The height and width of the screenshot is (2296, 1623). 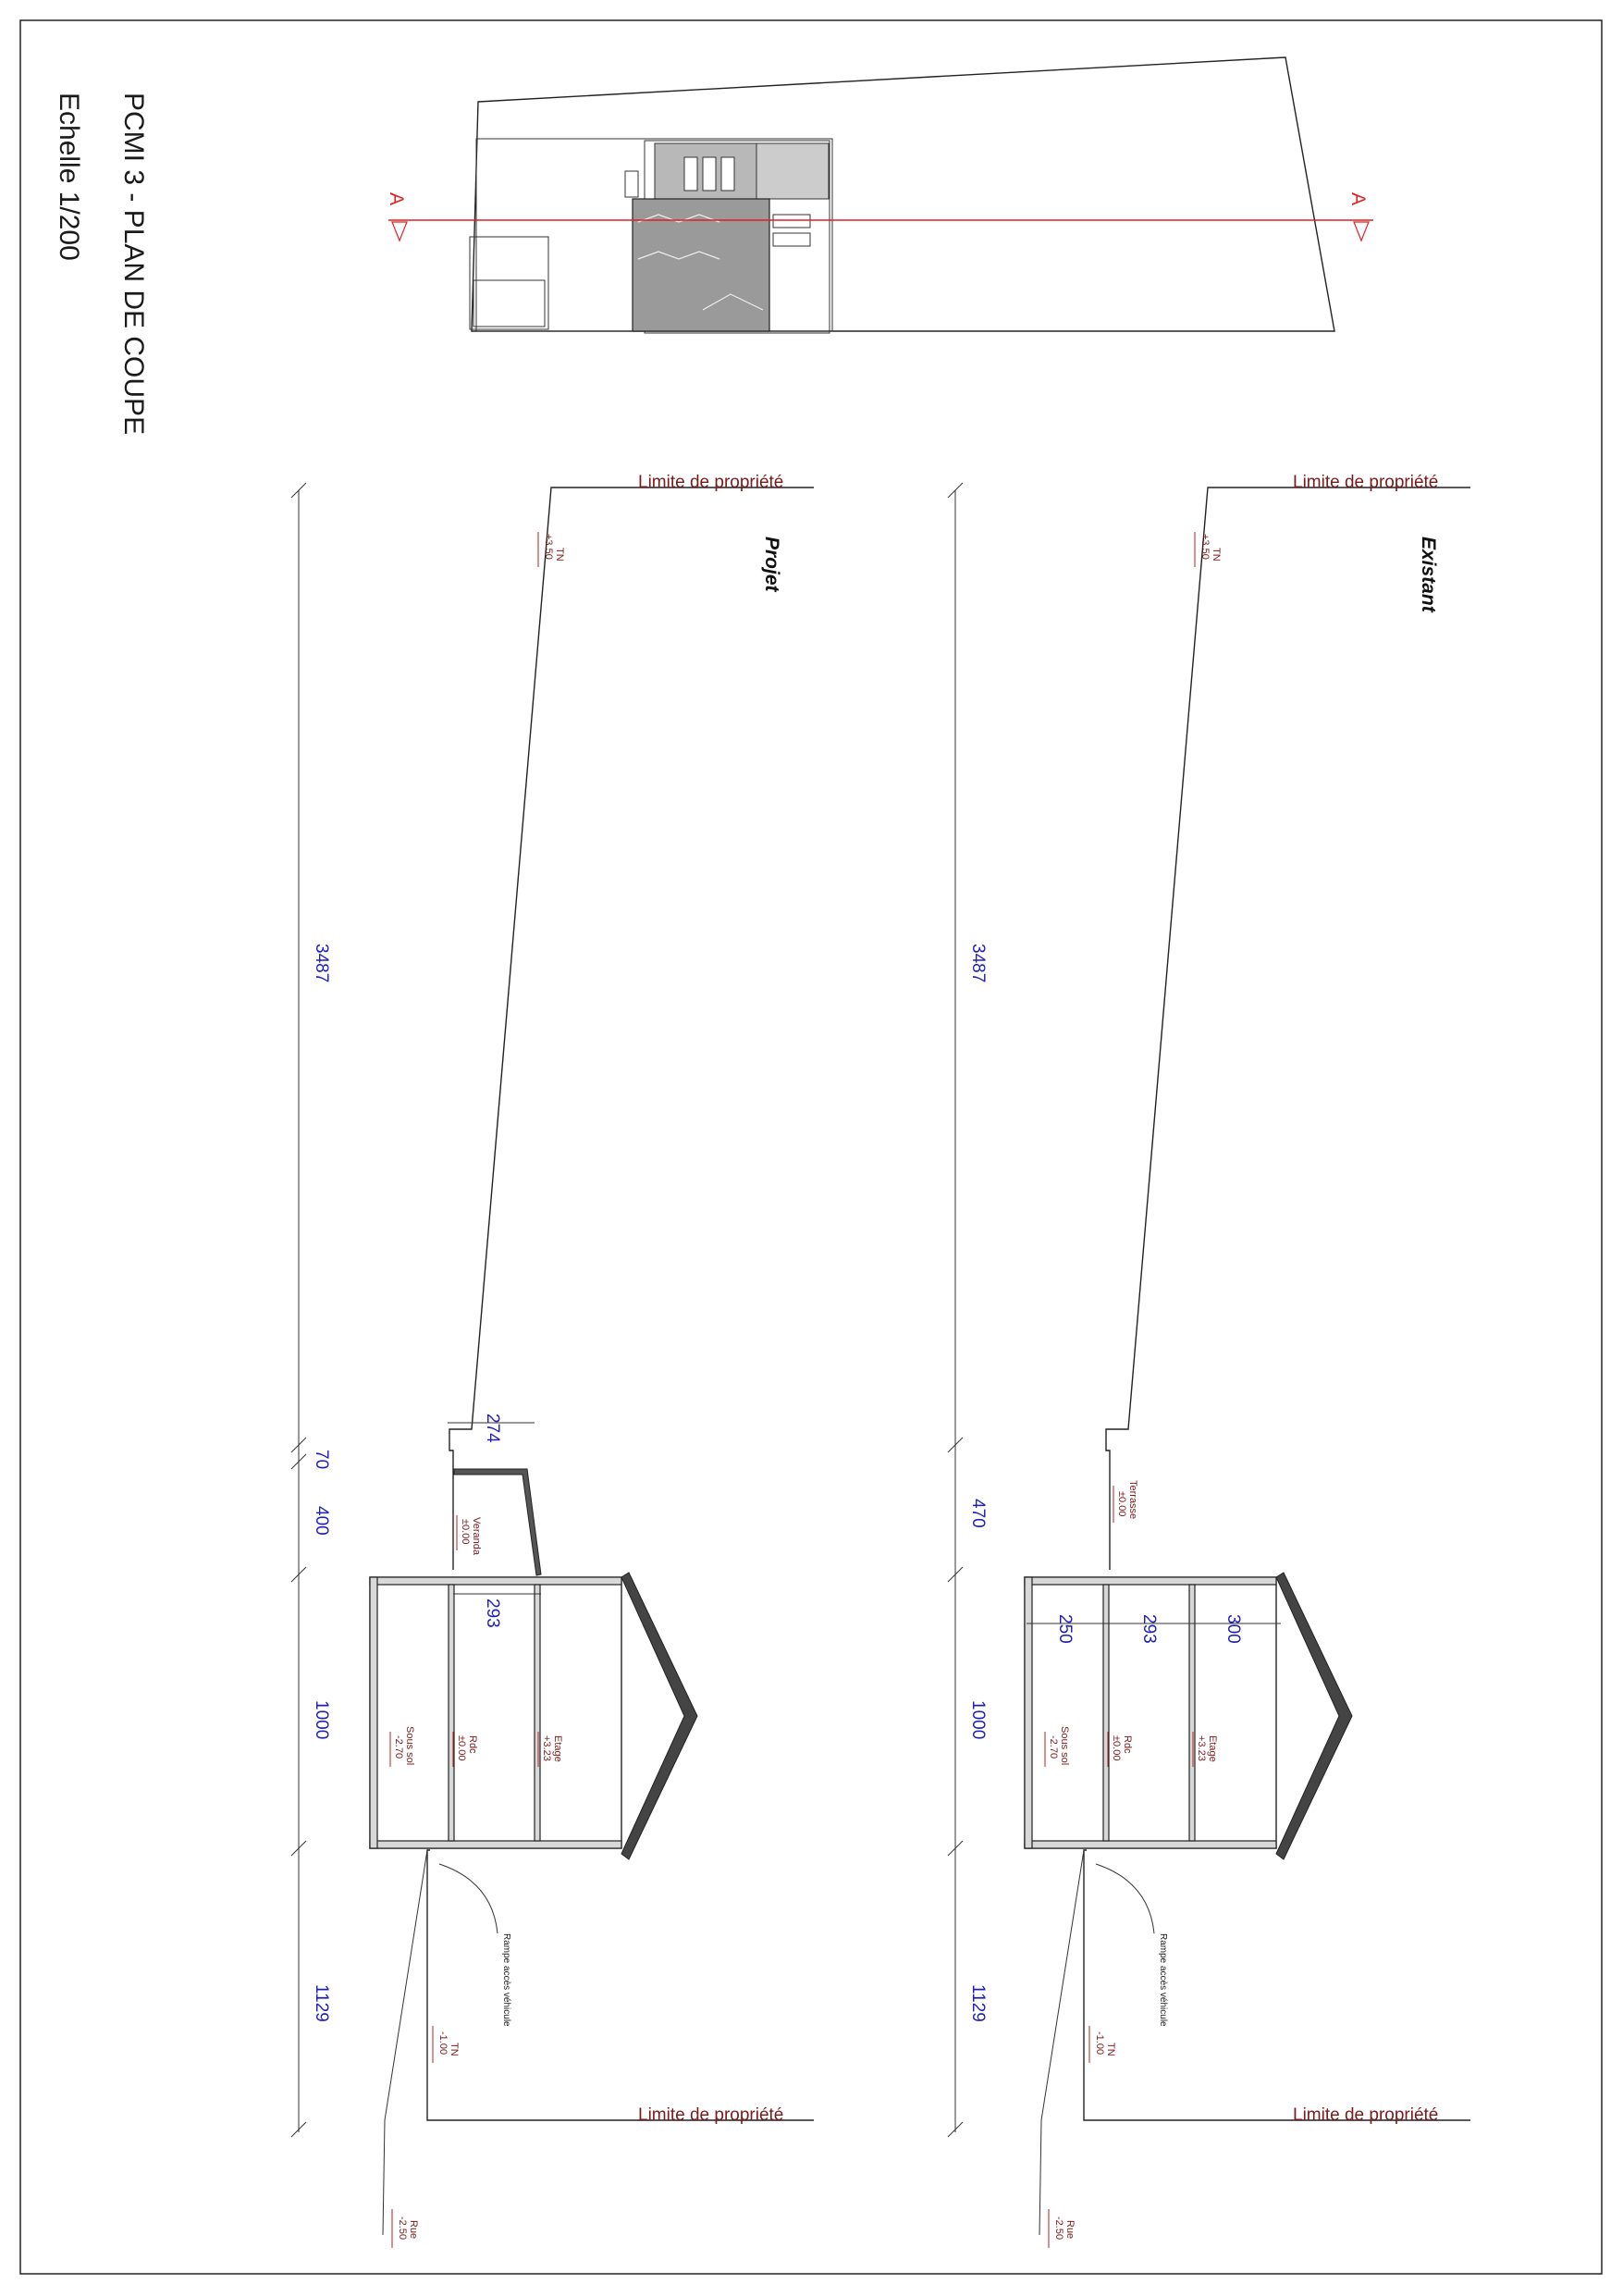 What do you see at coordinates (978, 963) in the screenshot?
I see `dim-3487: 3487` at bounding box center [978, 963].